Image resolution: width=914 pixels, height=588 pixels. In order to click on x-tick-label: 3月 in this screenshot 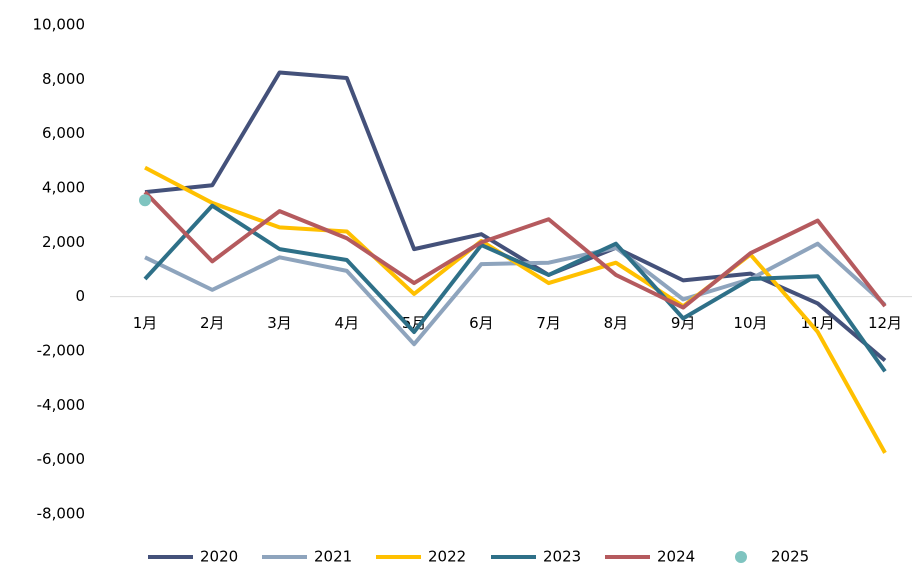, I will do `click(279, 323)`.